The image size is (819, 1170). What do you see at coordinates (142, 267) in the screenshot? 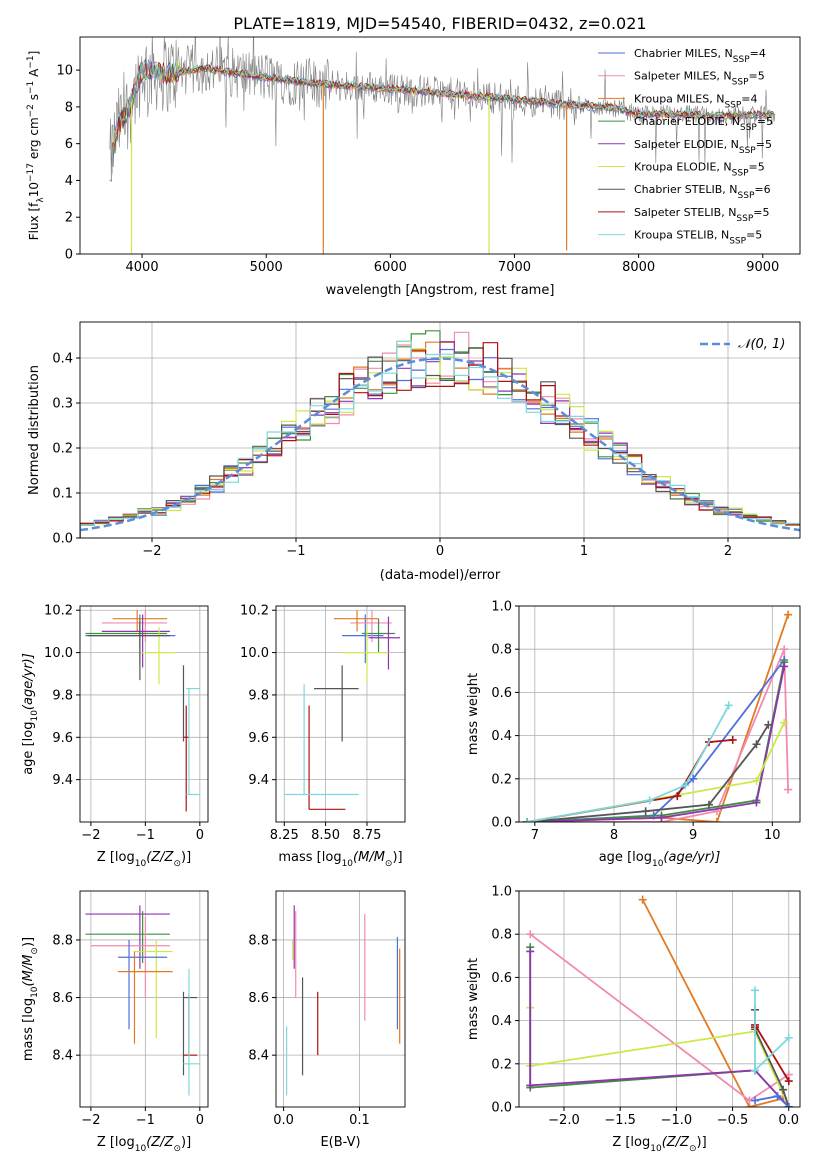
I see `x-tick-label: 4000` at bounding box center [142, 267].